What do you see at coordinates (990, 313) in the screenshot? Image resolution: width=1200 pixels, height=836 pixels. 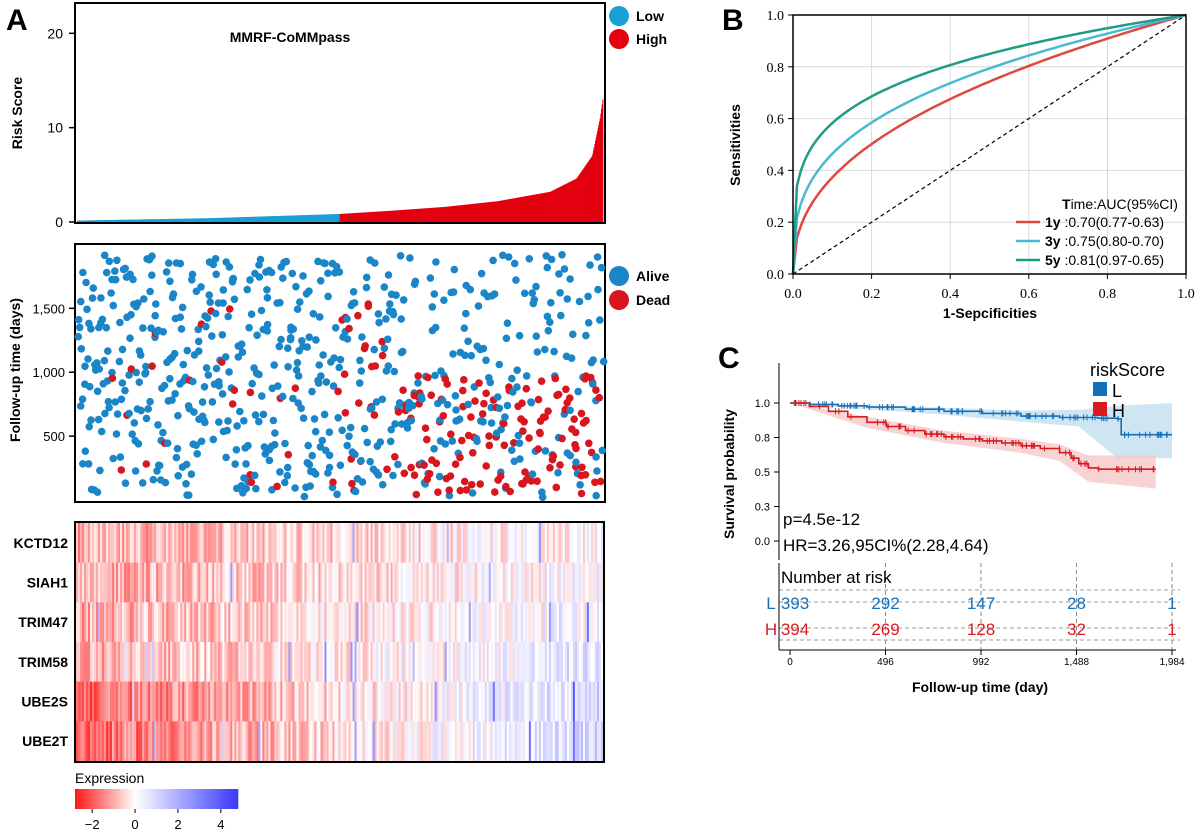 I see `roc-x-label: 1-Sepcificities` at bounding box center [990, 313].